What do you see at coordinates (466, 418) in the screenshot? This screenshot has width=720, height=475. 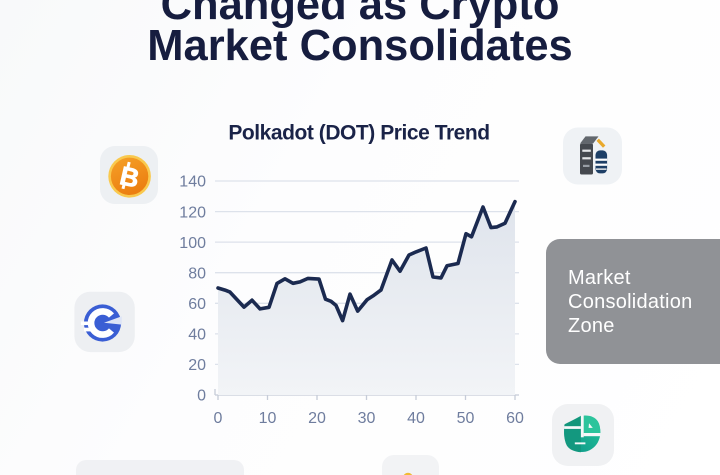 I see `svg-text: 50` at bounding box center [466, 418].